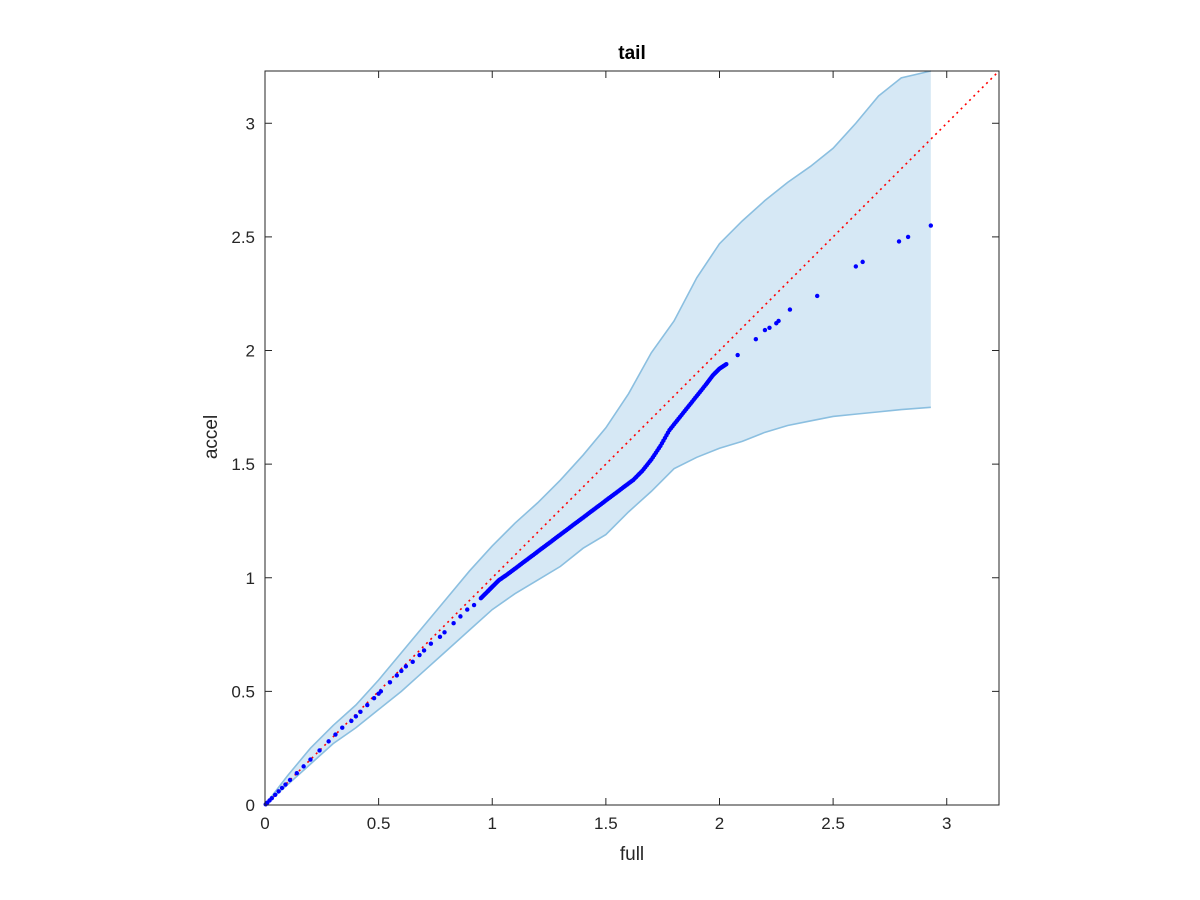 Image resolution: width=1200 pixels, height=900 pixels. What do you see at coordinates (250, 578) in the screenshot?
I see `y-tick-label: 1` at bounding box center [250, 578].